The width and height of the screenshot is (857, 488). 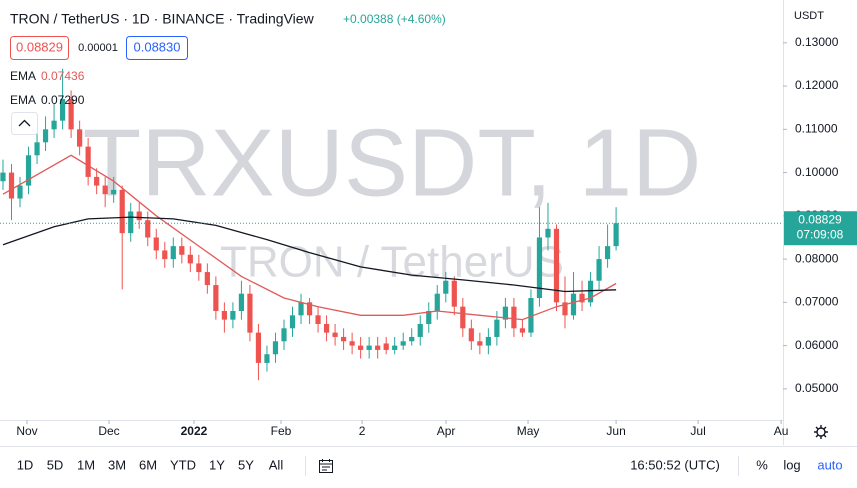 What do you see at coordinates (697, 431) in the screenshot?
I see `x-tick-label: Jul` at bounding box center [697, 431].